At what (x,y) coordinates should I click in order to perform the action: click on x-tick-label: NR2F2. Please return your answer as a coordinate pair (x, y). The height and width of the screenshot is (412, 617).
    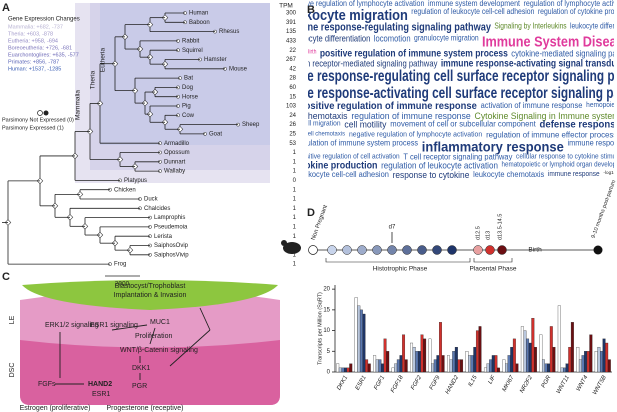
    Looking at the image, I should click on (526, 384).